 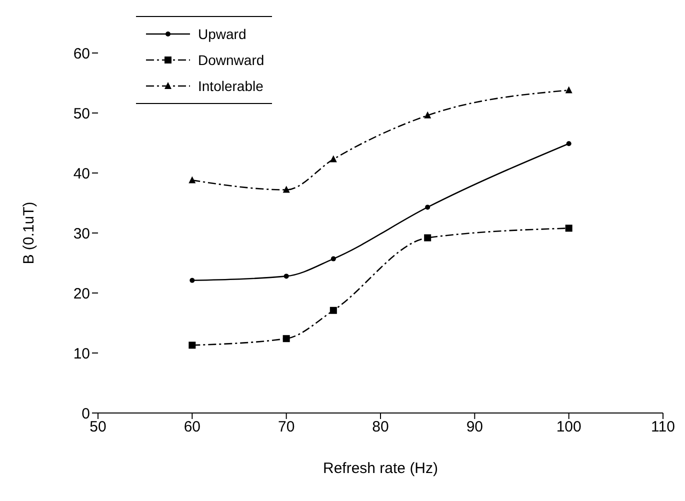 What do you see at coordinates (81, 113) in the screenshot?
I see `y-tick-label: 50` at bounding box center [81, 113].